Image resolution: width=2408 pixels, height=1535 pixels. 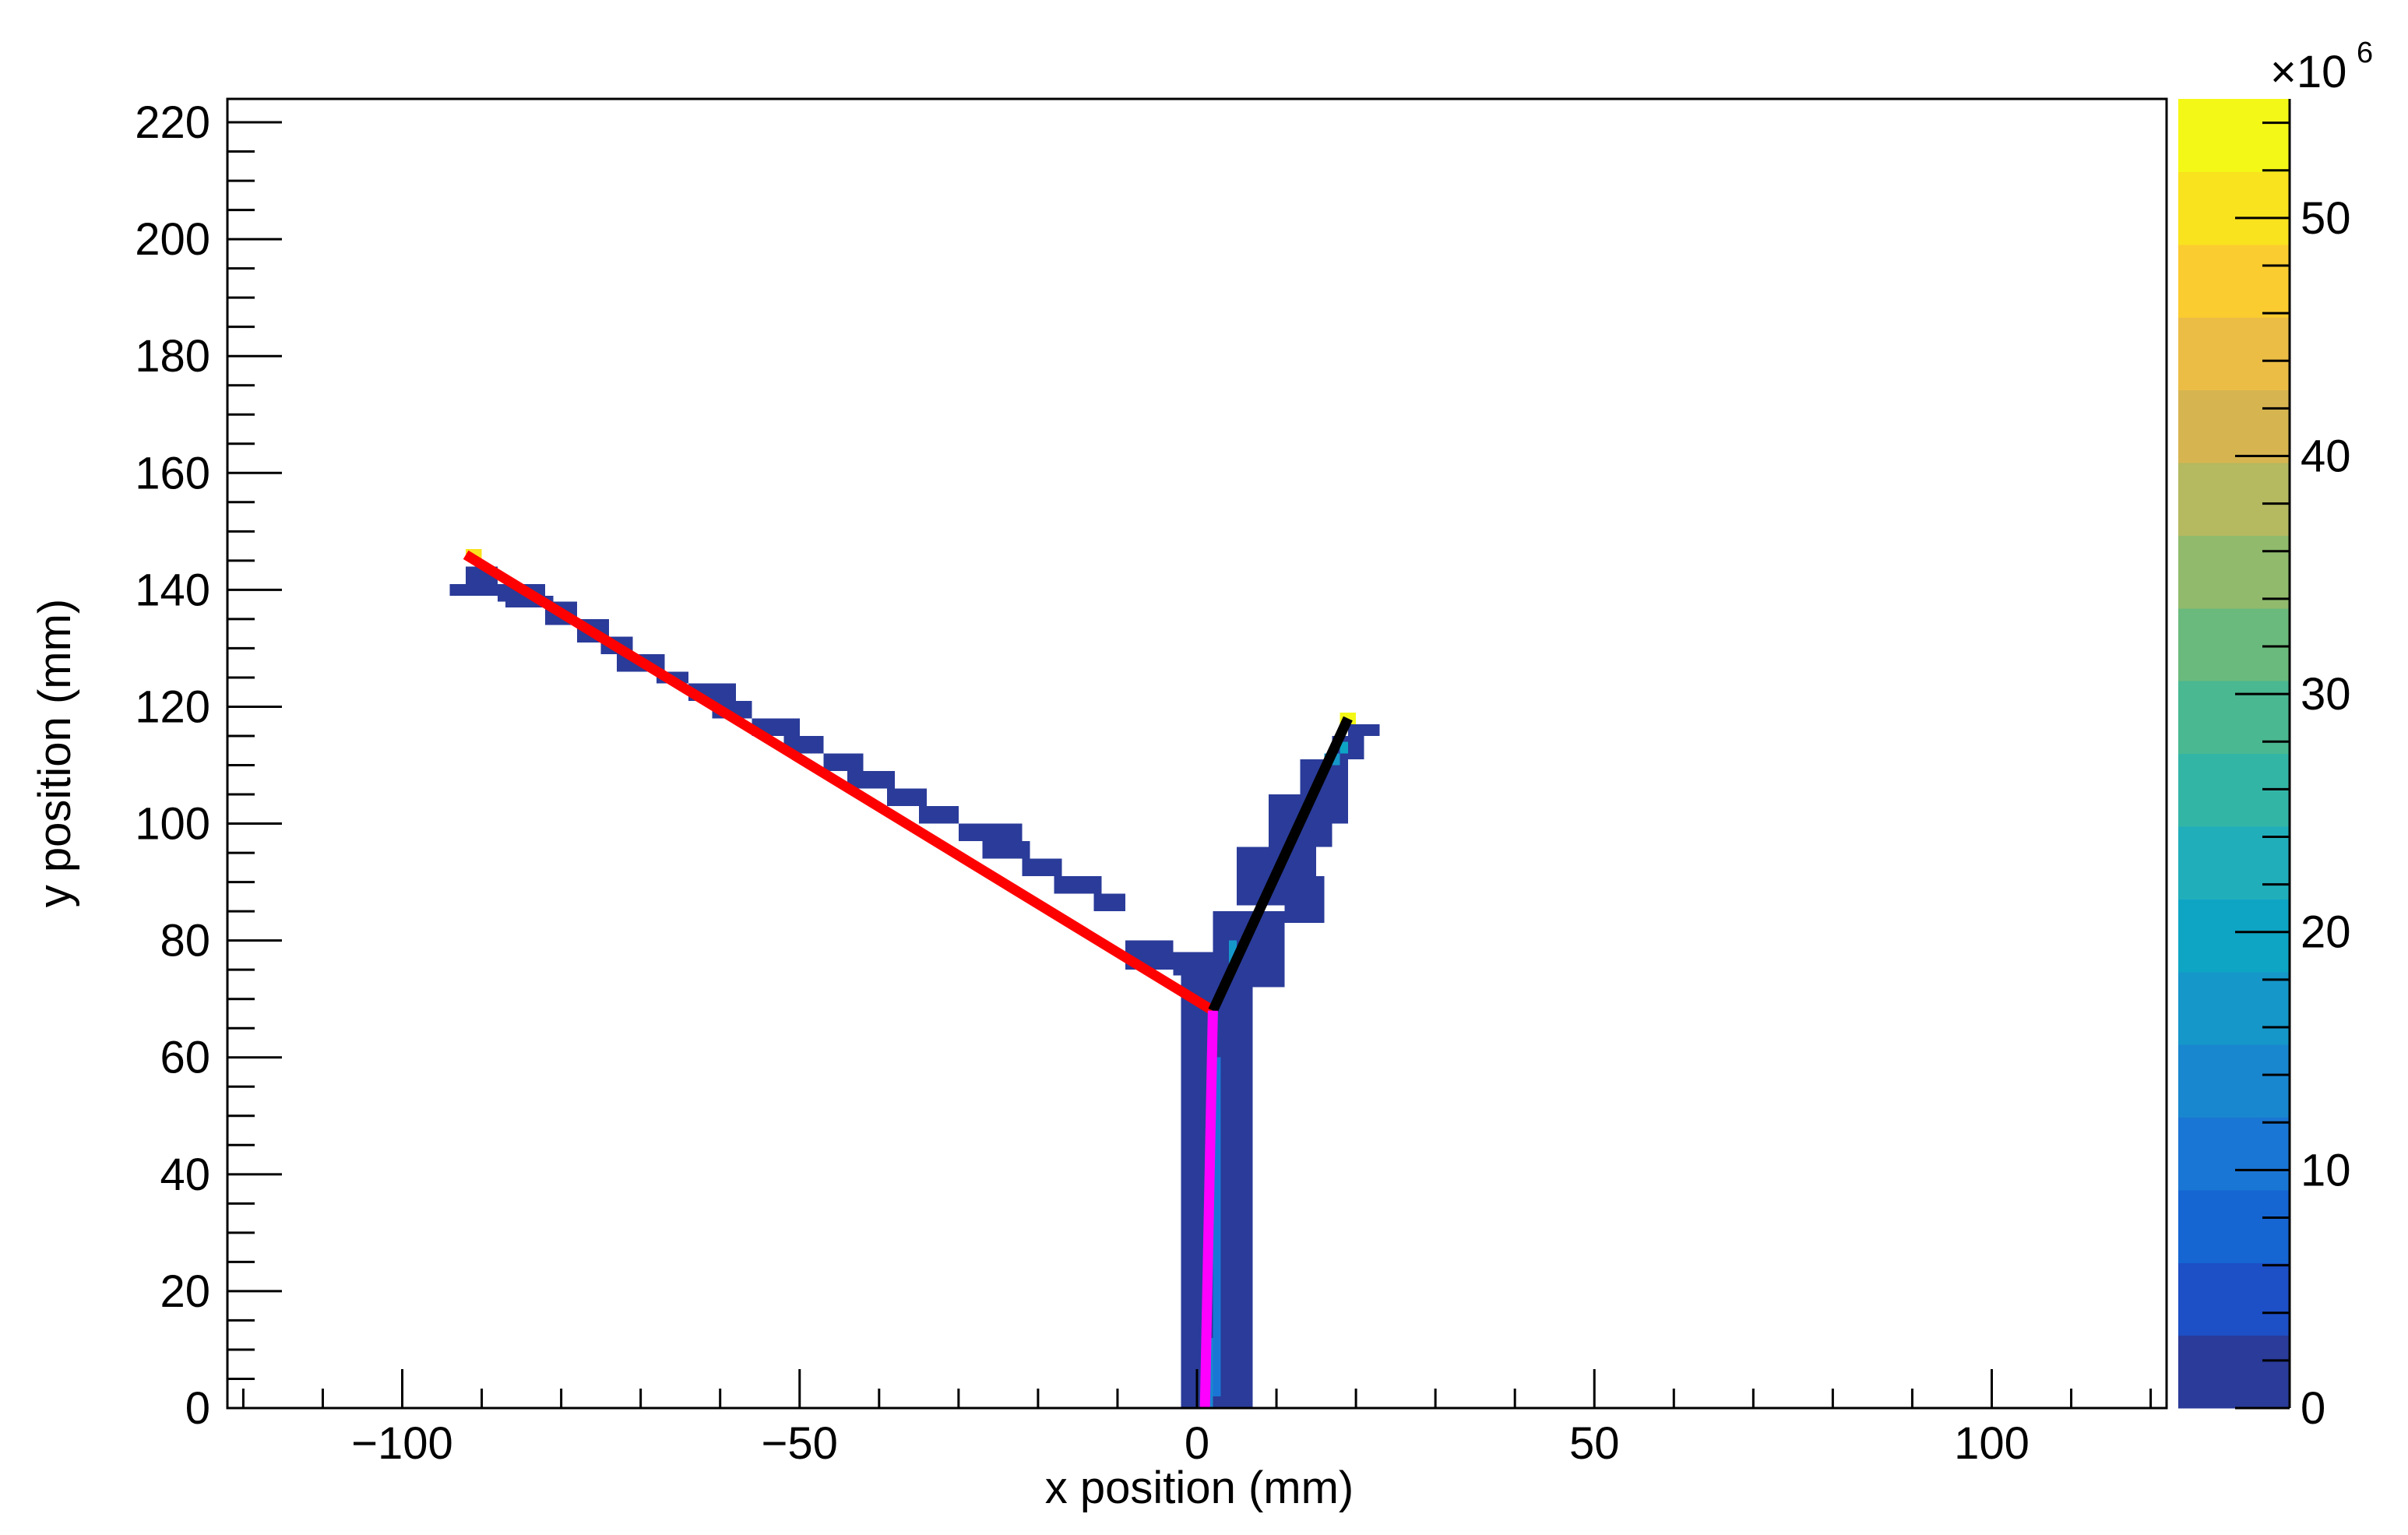 What do you see at coordinates (1594, 1443) in the screenshot?
I see `x-tick-label: 50` at bounding box center [1594, 1443].